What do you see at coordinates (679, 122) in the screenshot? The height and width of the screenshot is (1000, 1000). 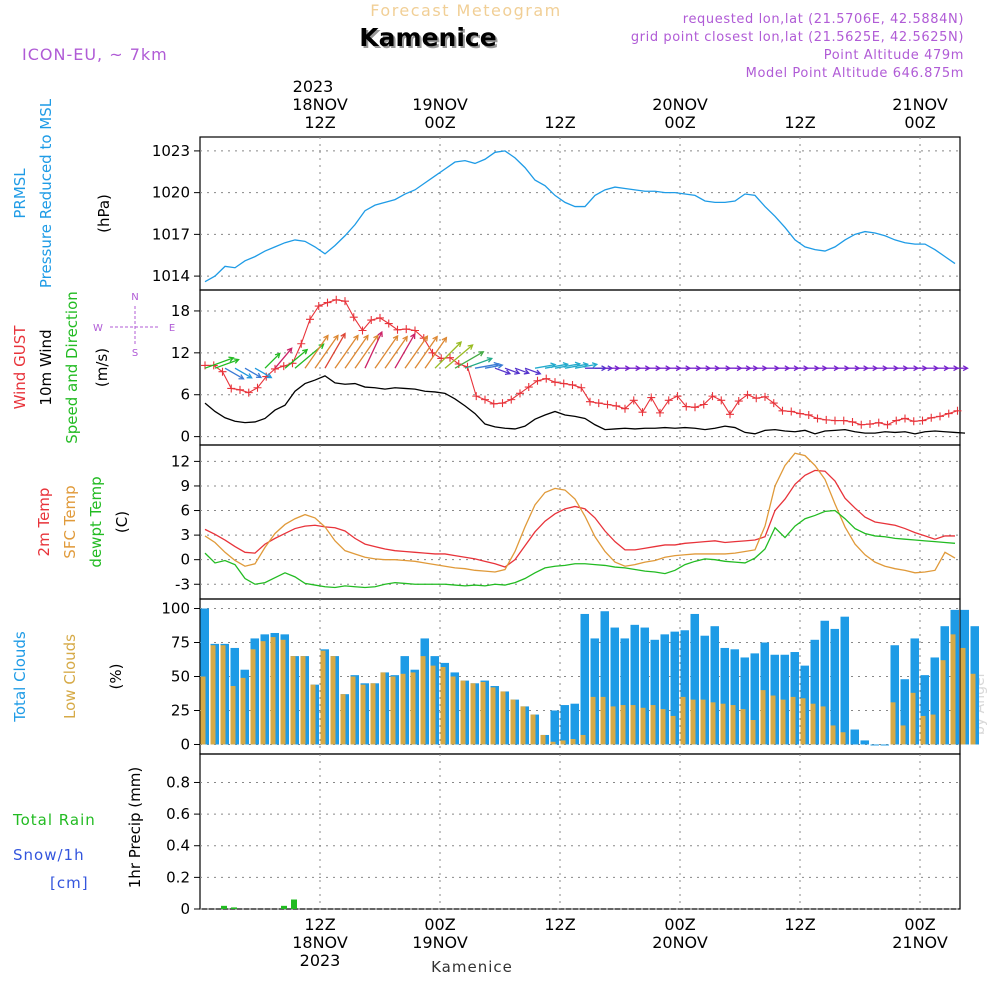 I see `top-hour-label: 00Z` at bounding box center [679, 122].